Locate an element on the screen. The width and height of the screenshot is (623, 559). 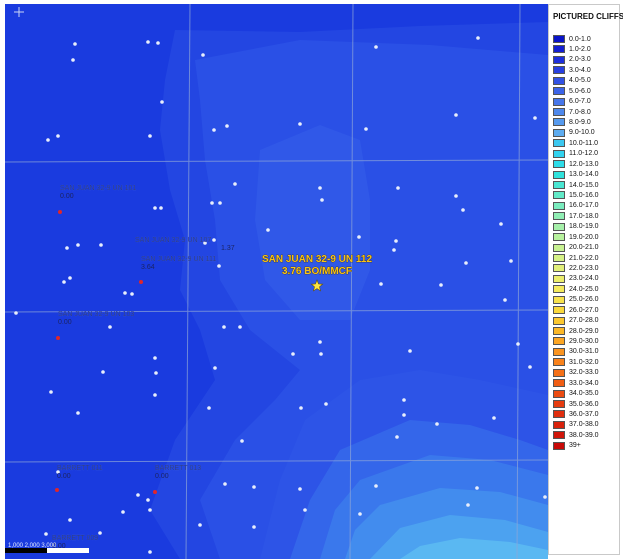
legend-item: 33.0-34.0 is located at coordinates (576, 383).